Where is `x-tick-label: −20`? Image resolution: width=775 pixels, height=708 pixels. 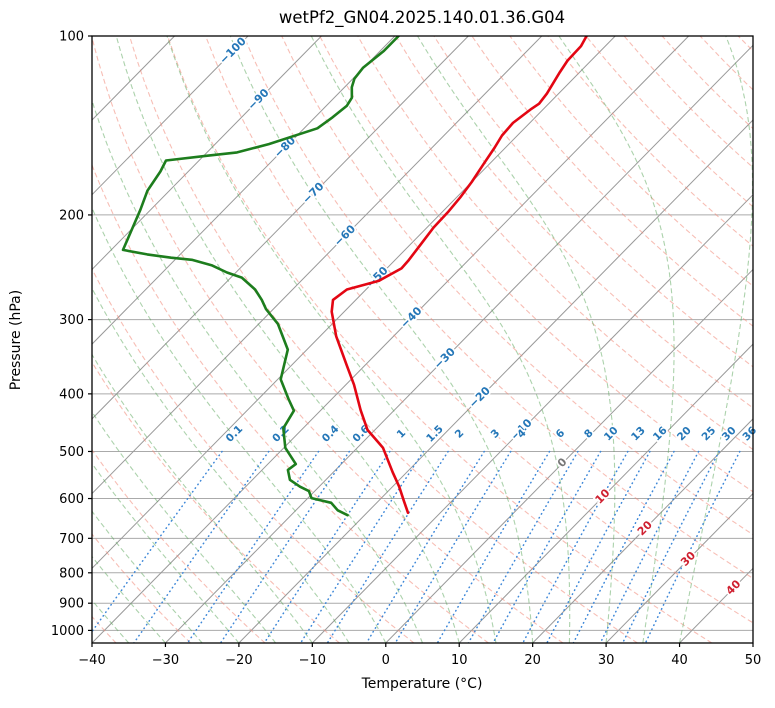
x-tick-label: −20 is located at coordinates (238, 660).